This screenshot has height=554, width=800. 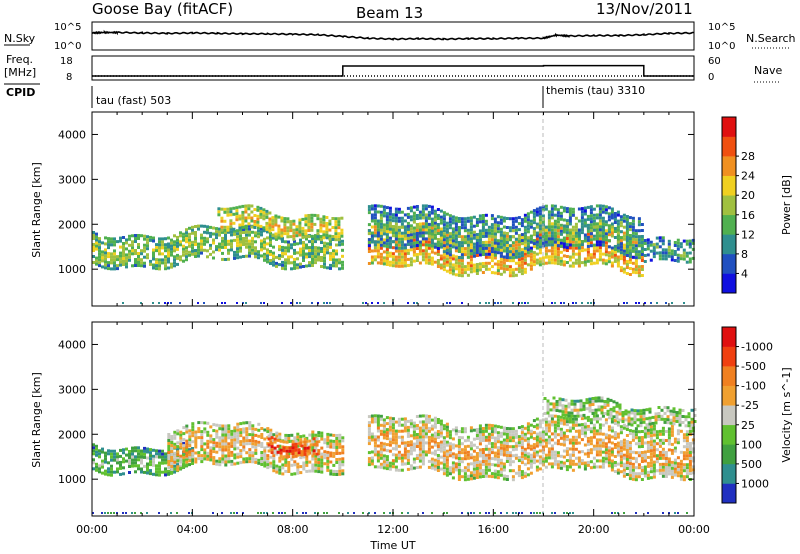 What do you see at coordinates (67, 46) in the screenshot?
I see `nsky-left-tick-bottom: 10^0` at bounding box center [67, 46].